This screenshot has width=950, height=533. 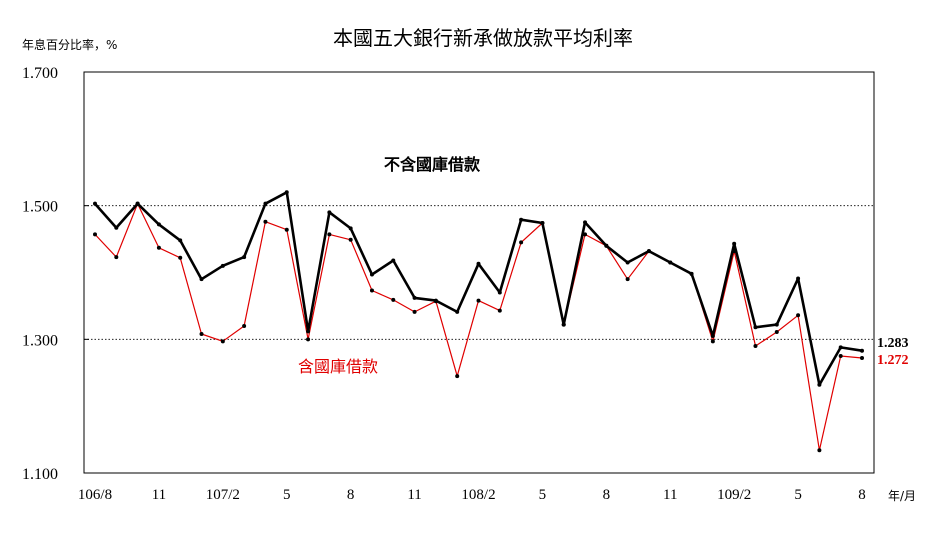 I want to click on end-value-including-treasury: 1.272, so click(x=893, y=360).